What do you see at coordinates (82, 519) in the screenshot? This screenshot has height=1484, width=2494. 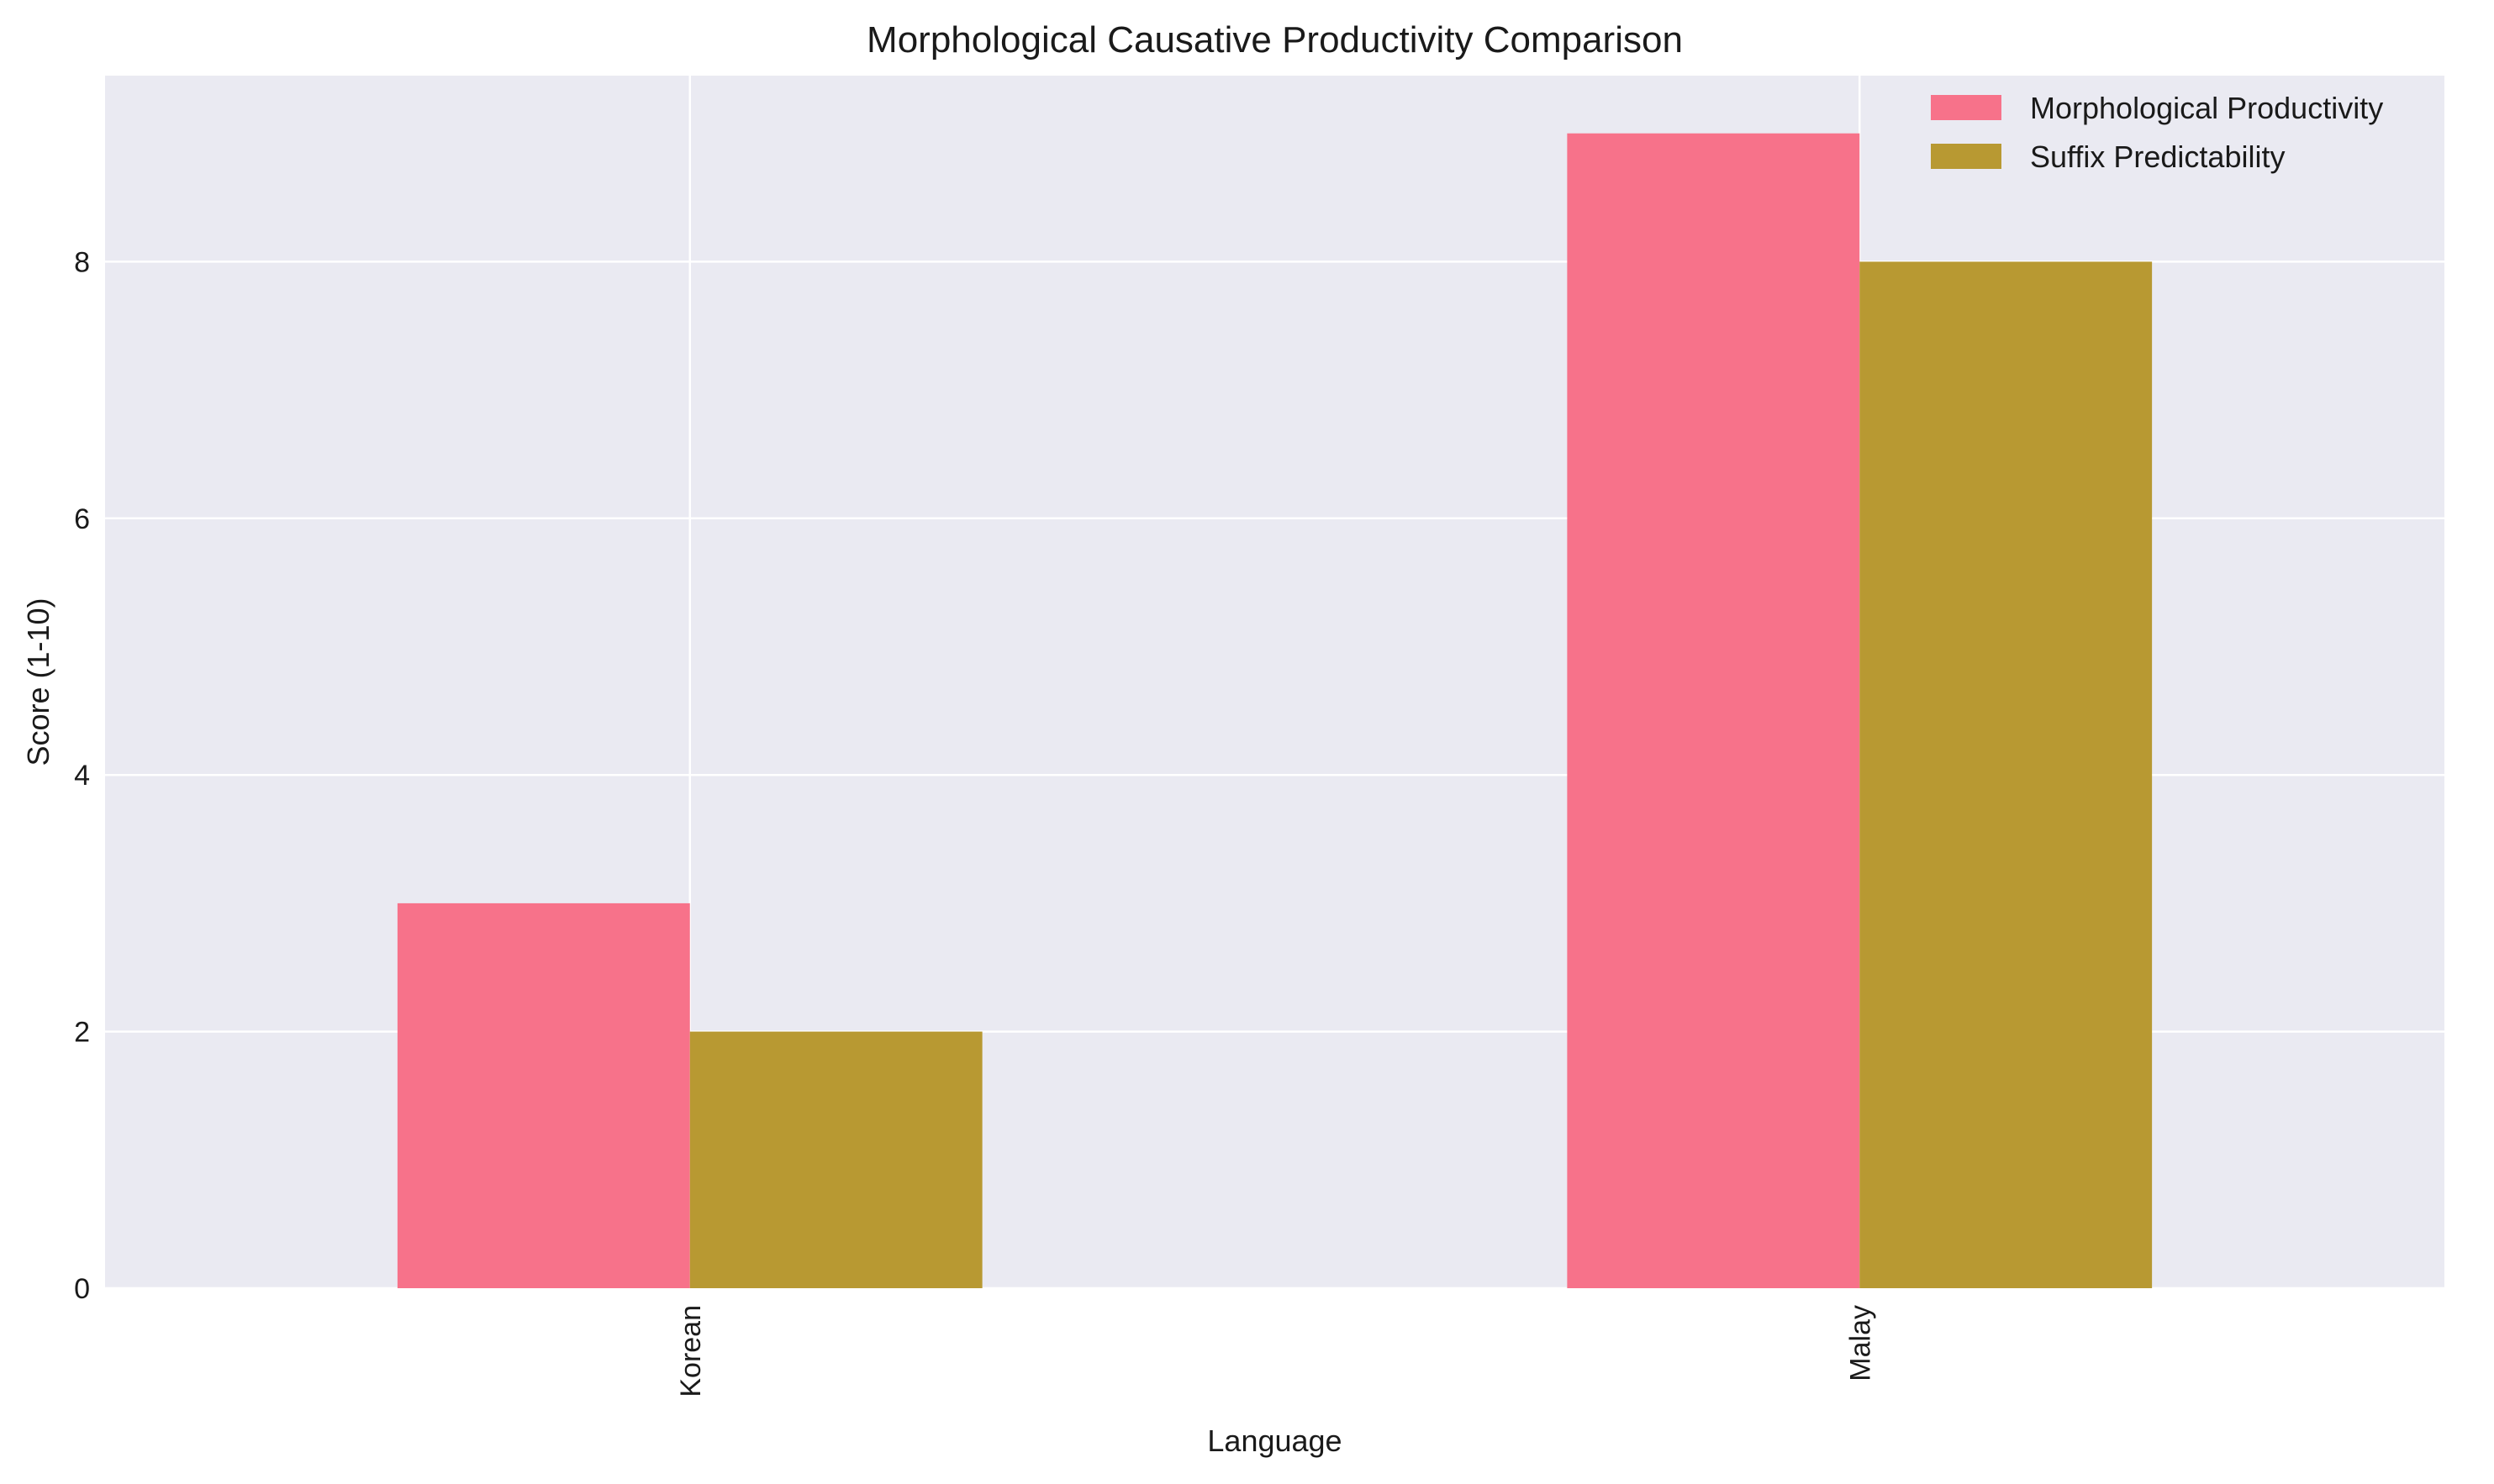 I see `y-tick-label: 6` at bounding box center [82, 519].